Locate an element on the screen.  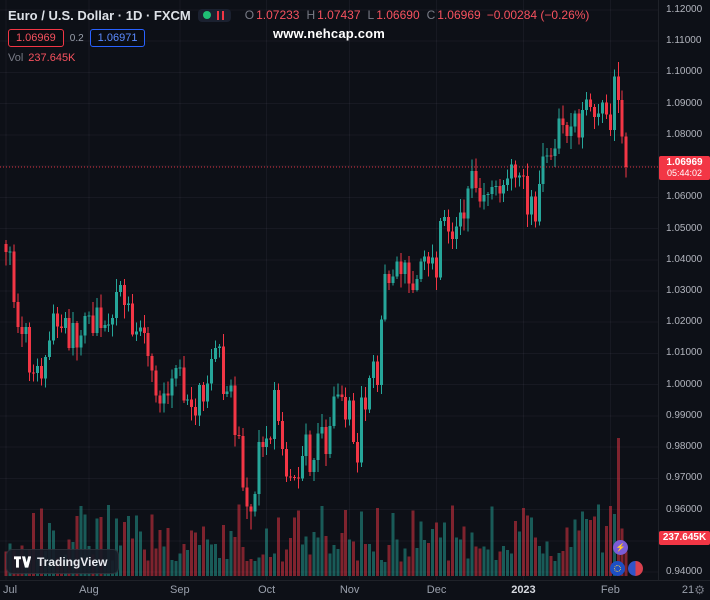
change-value: −0.00284 (−0.26%) is located at coordinates (538, 15).